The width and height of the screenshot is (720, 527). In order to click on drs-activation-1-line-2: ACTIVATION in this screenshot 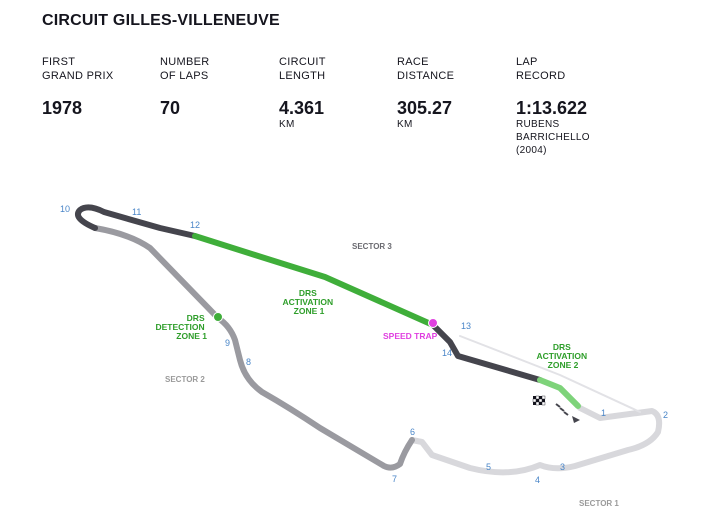, I will do `click(307, 302)`.